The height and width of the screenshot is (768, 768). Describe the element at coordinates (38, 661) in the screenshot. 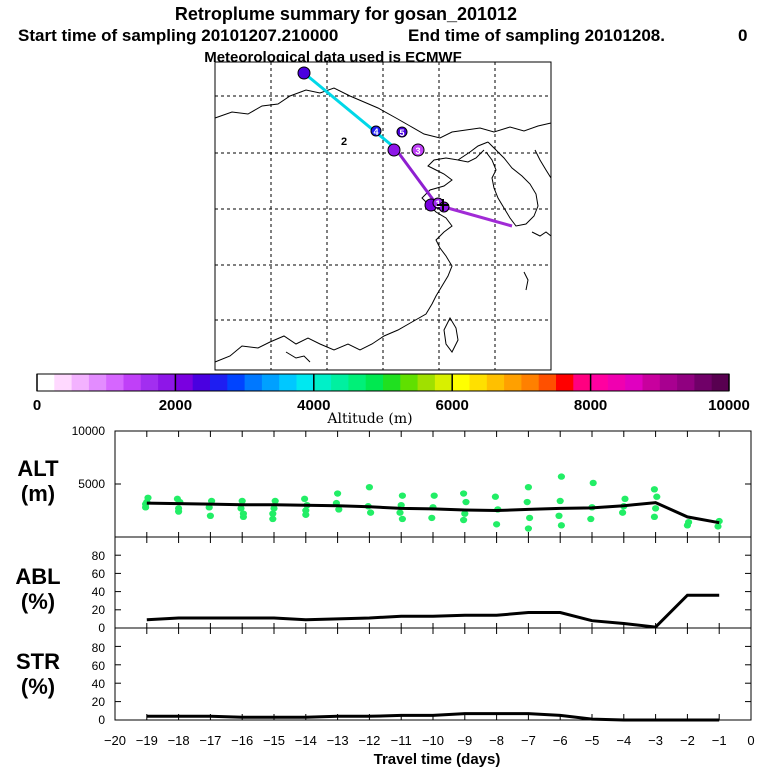

I see `panel-label-str: STR` at that location.